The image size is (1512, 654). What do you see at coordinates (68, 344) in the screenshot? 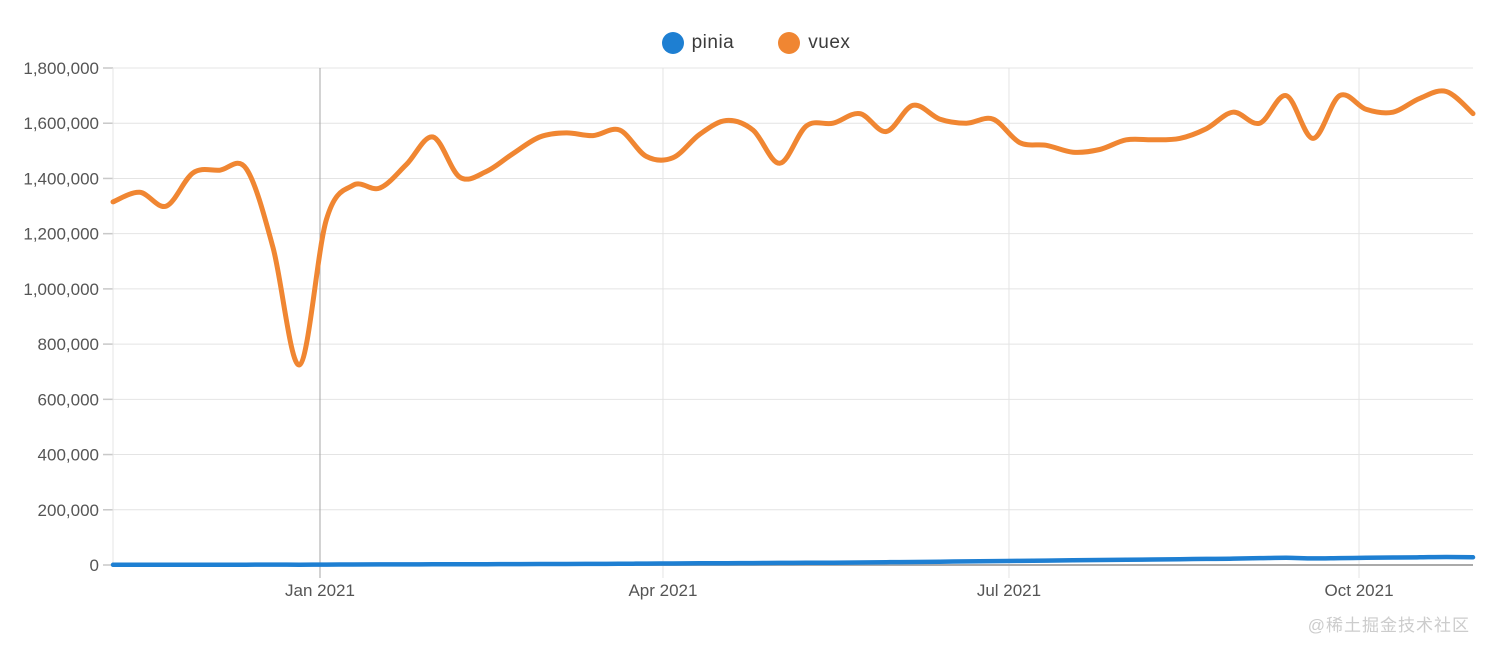
I see `y-axis-tick-label: 800,000` at bounding box center [68, 344].